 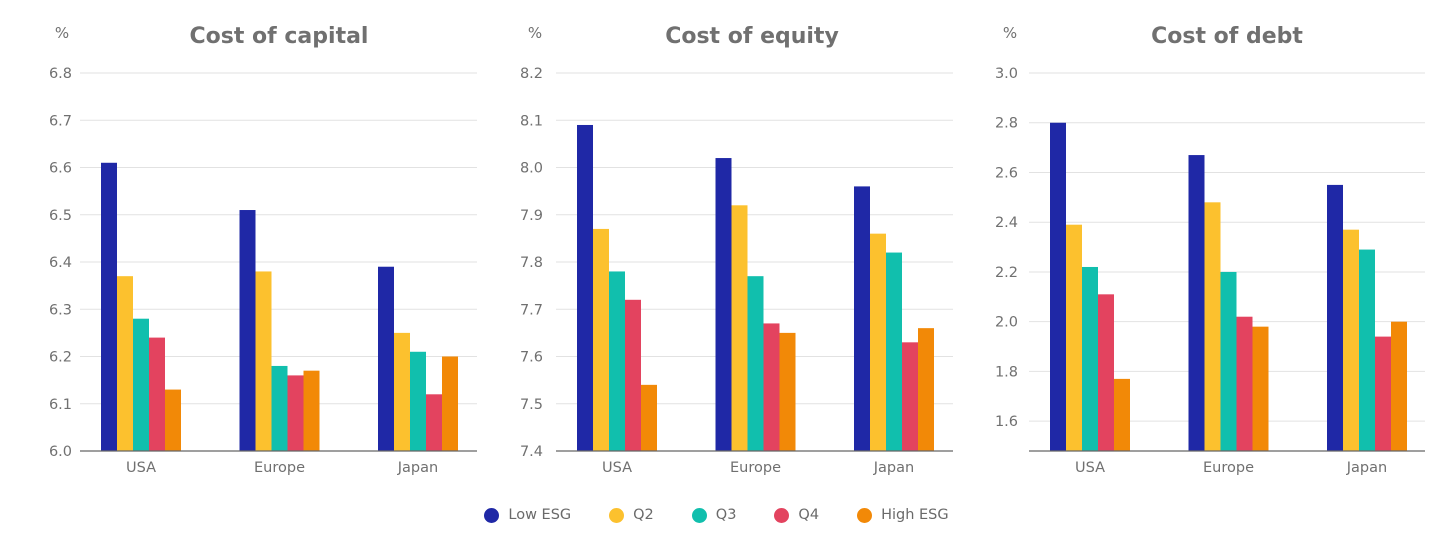 What do you see at coordinates (1006, 173) in the screenshot?
I see `y-tick-label: 2.6` at bounding box center [1006, 173].